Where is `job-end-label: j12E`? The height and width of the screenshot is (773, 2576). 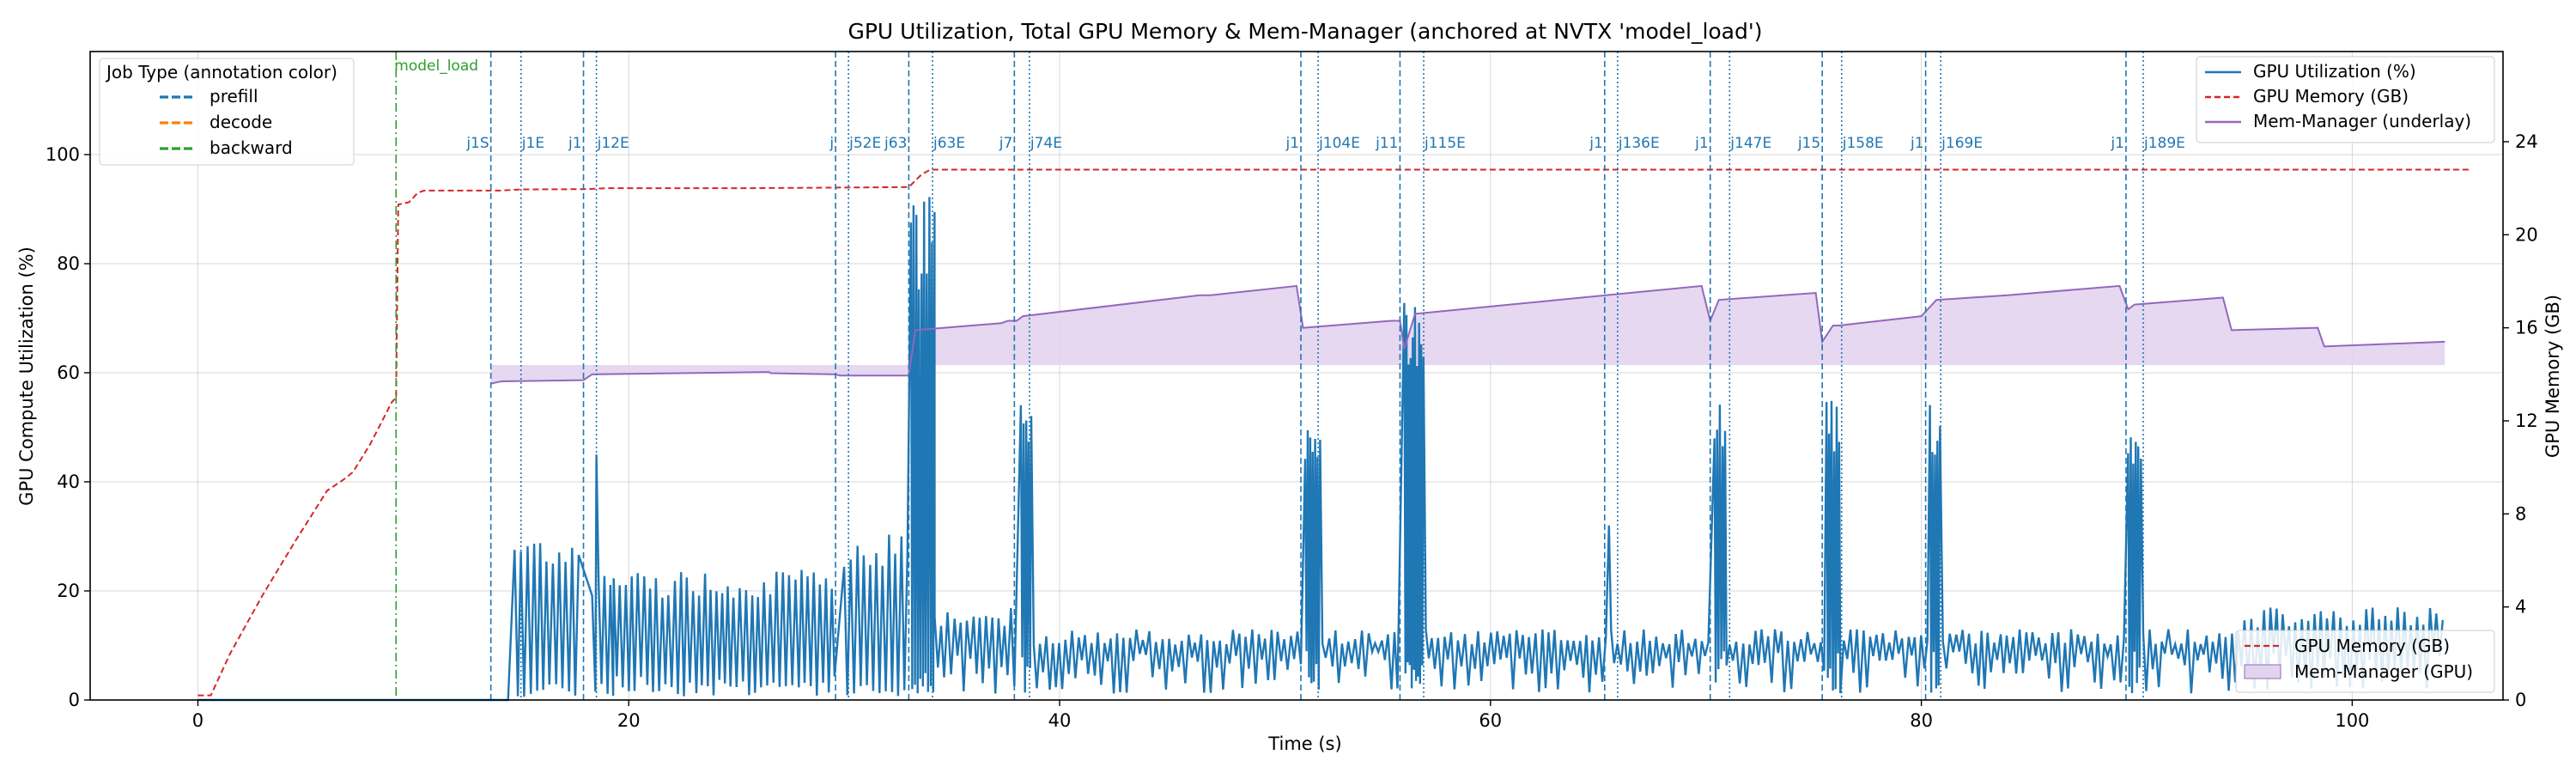
job-end-label: j12E is located at coordinates (613, 143).